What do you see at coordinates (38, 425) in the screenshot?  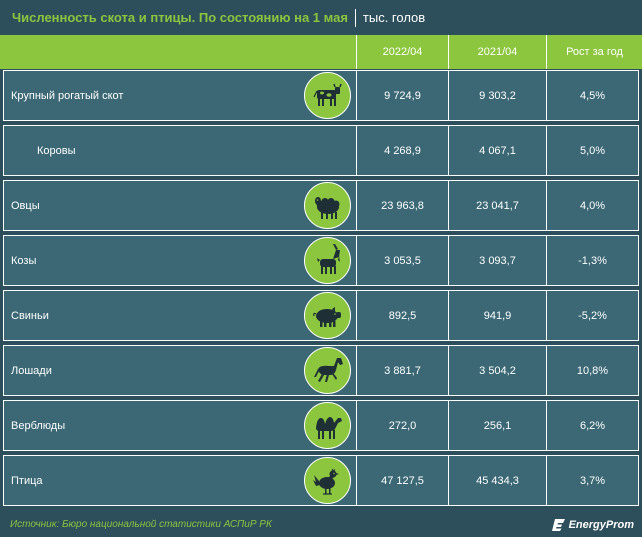 I see `row-name: Верблюды` at bounding box center [38, 425].